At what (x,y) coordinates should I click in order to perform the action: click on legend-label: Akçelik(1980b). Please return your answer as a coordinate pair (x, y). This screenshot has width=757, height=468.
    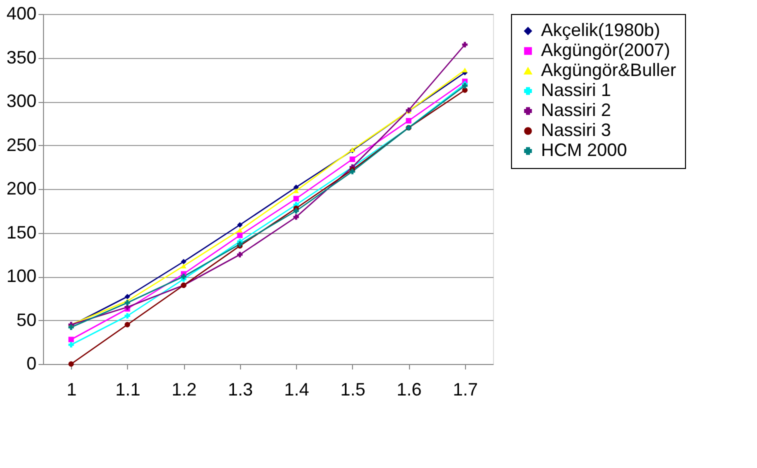
    Looking at the image, I should click on (600, 30).